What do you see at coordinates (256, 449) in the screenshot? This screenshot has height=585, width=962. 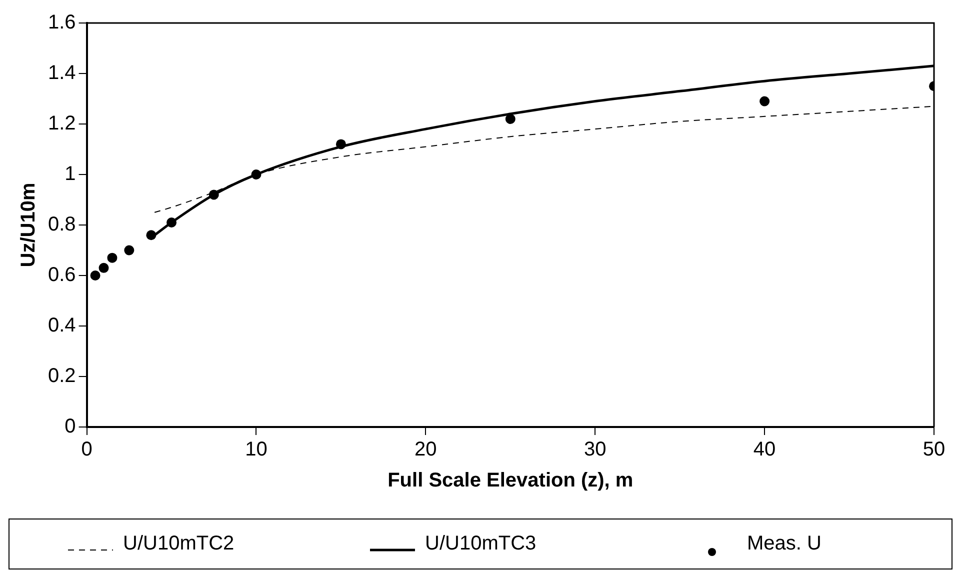 I see `x-tick-label: 10` at bounding box center [256, 449].